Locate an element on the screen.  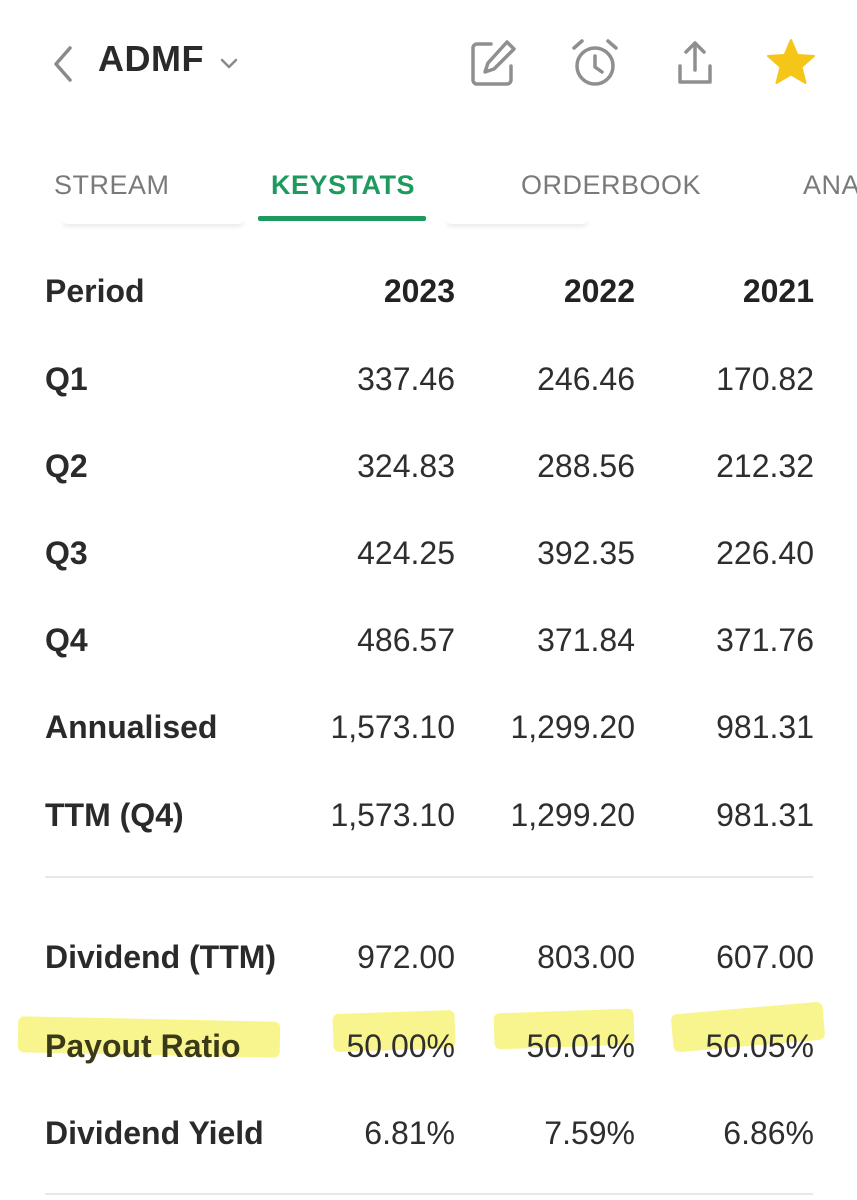
table-row: Dividend Yield 6.81% 7.59% 6.86% is located at coordinates (428, 1133).